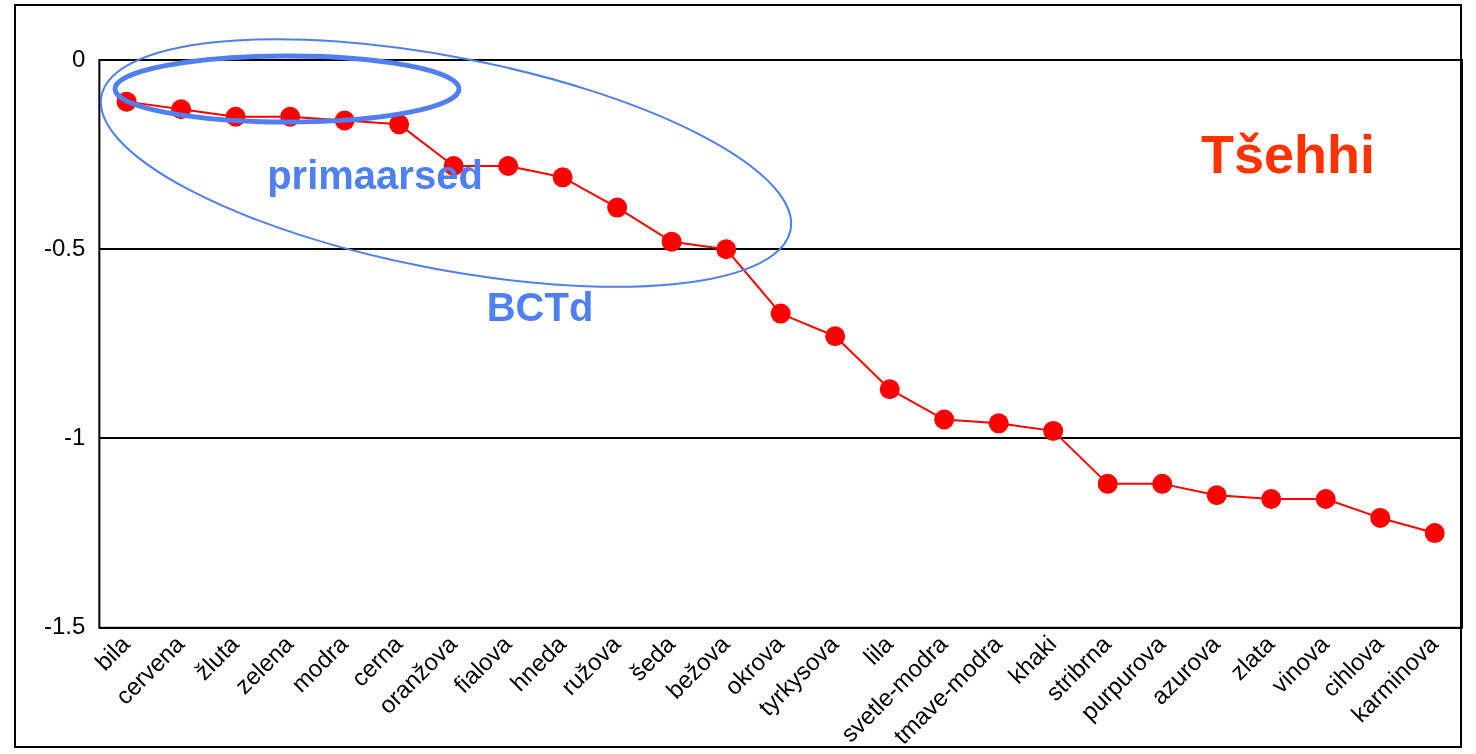 The image size is (1476, 754). I want to click on text: Tšehhi, so click(1288, 153).